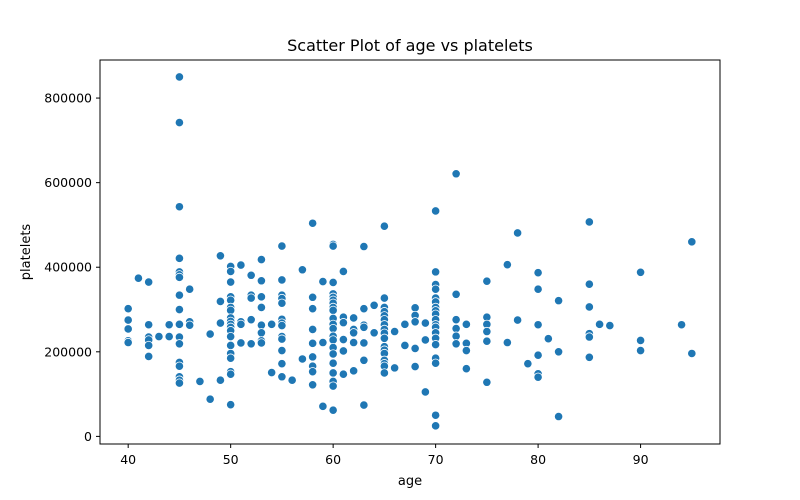  I want to click on x-tick-label: 90, so click(641, 459).